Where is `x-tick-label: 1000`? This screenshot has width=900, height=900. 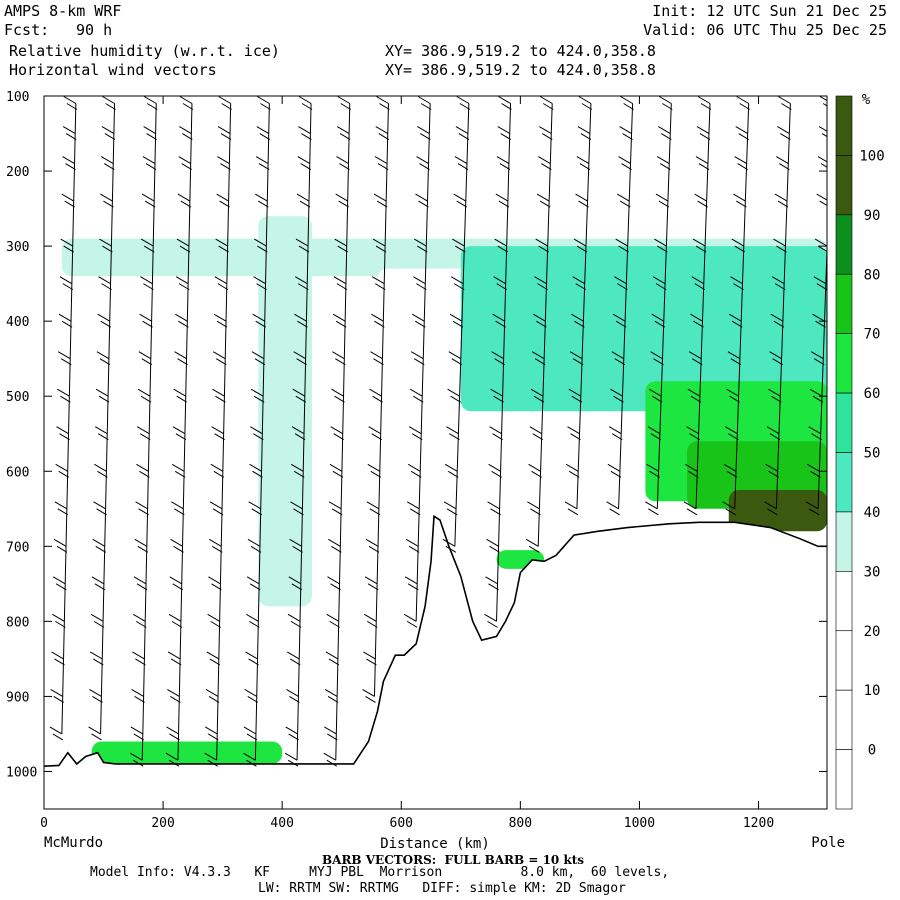 x-tick-label: 1000 is located at coordinates (639, 823).